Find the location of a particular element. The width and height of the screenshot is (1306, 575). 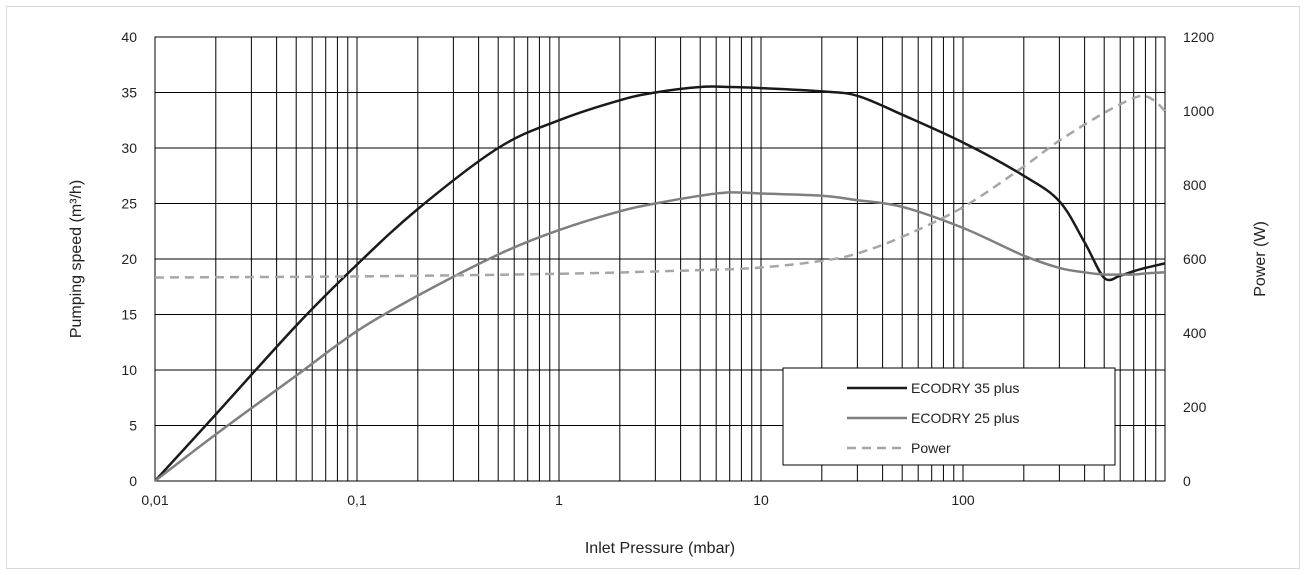

y-tick-label: 0 is located at coordinates (133, 481).